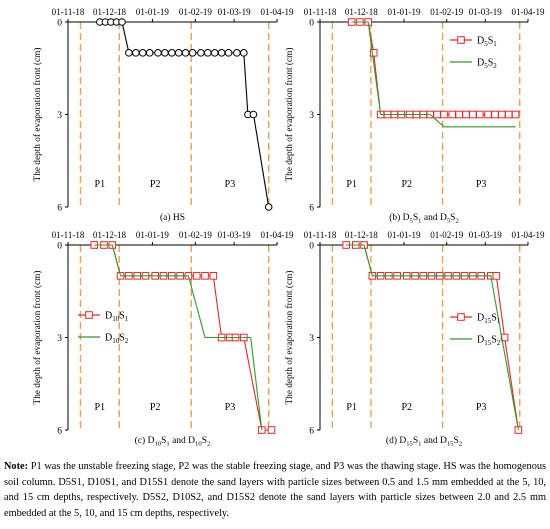 This screenshot has height=529, width=550. I want to click on legend-label: D15S1, so click(489, 319).